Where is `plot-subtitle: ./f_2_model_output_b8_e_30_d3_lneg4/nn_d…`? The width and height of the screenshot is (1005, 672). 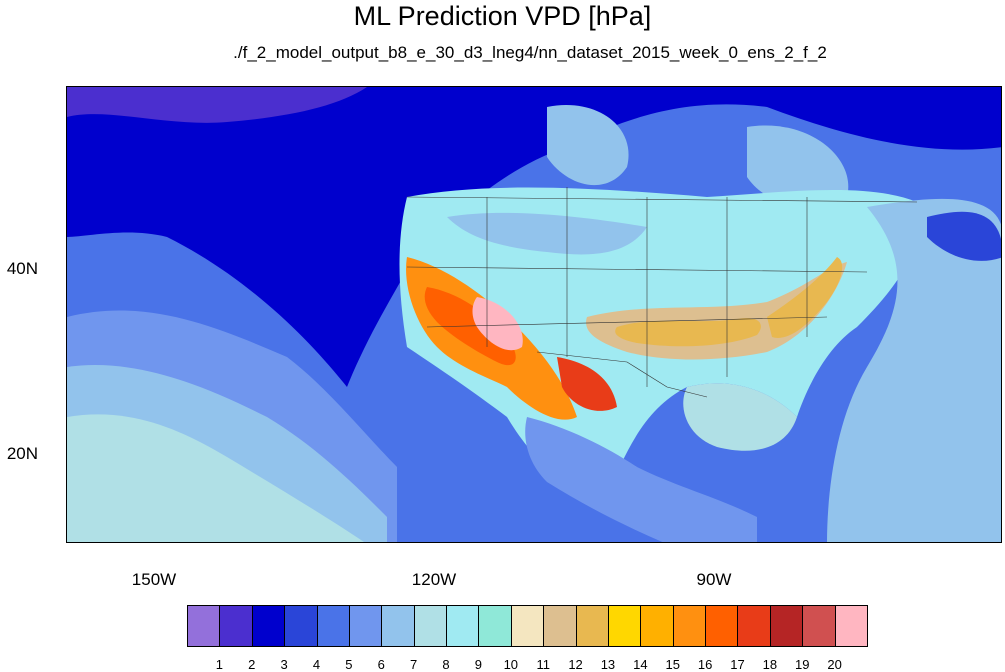 plot-subtitle: ./f_2_model_output_b8_e_30_d3_lneg4/nn_d… is located at coordinates (530, 52).